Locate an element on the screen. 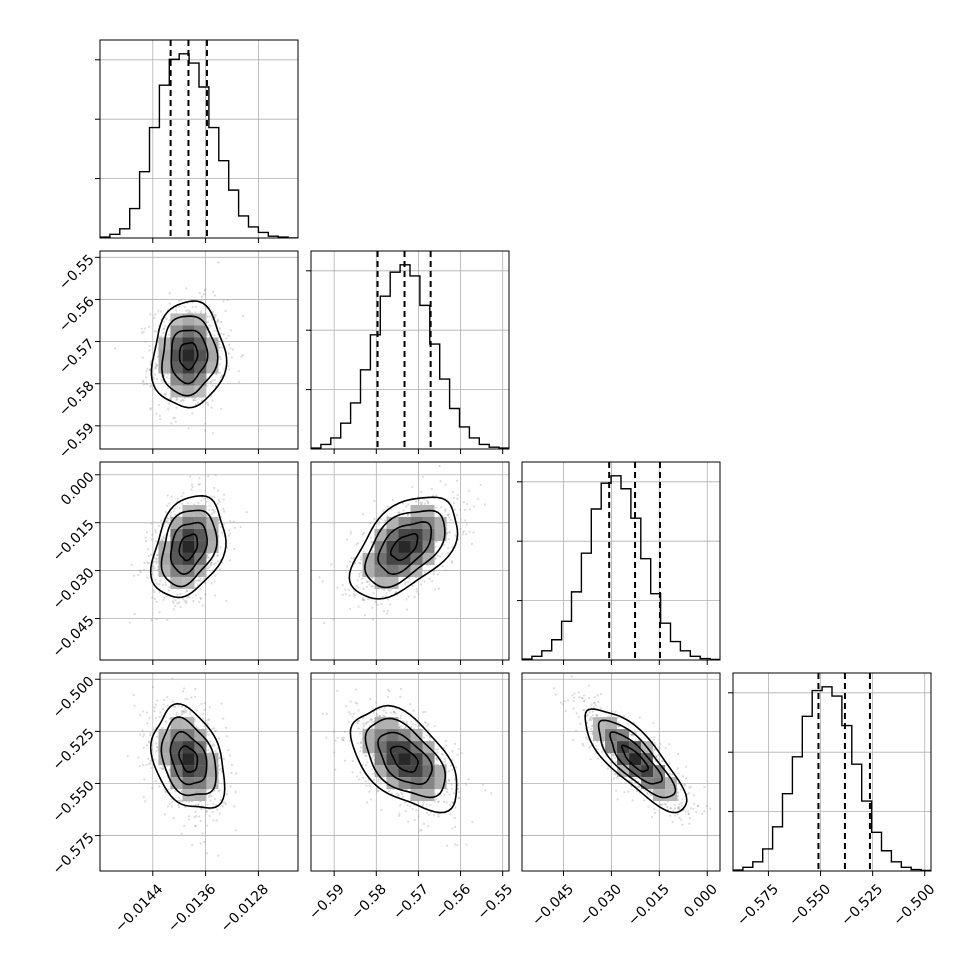 The height and width of the screenshot is (970, 970). panel-frame is located at coordinates (199, 139).